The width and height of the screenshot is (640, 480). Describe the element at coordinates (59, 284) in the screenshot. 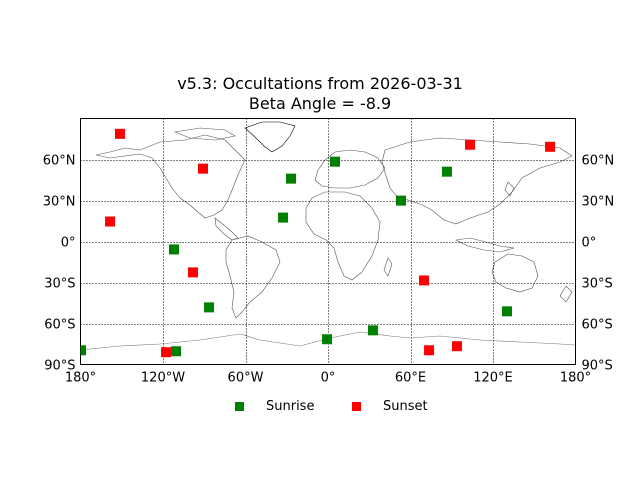

I see `y-tick-label-left: 30°S` at that location.